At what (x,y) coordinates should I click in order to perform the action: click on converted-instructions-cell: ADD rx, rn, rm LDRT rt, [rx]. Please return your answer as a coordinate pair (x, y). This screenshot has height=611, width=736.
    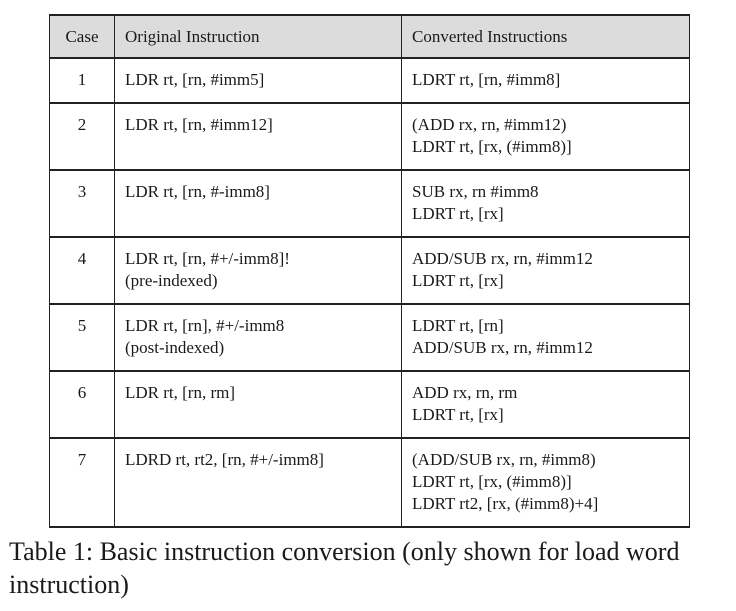
    Looking at the image, I should click on (545, 404).